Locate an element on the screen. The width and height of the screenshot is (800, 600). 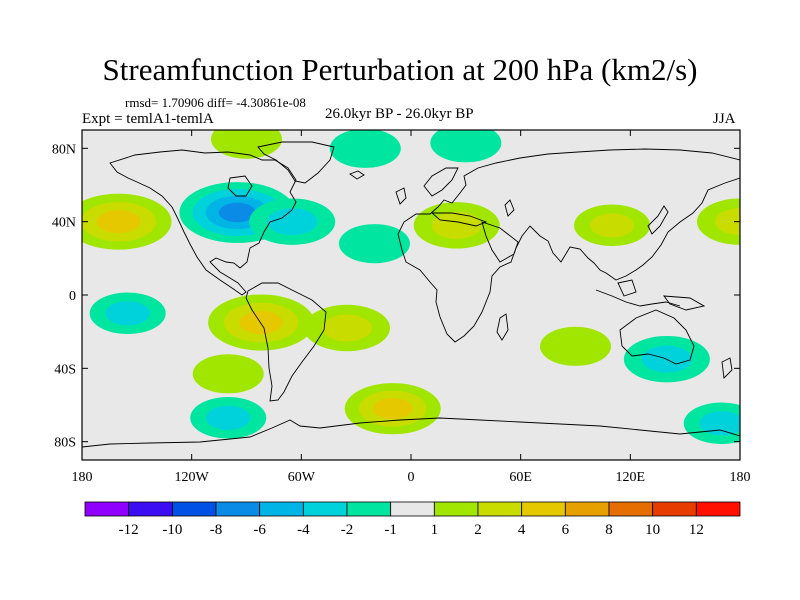
x-tick-label: 0 is located at coordinates (411, 477).